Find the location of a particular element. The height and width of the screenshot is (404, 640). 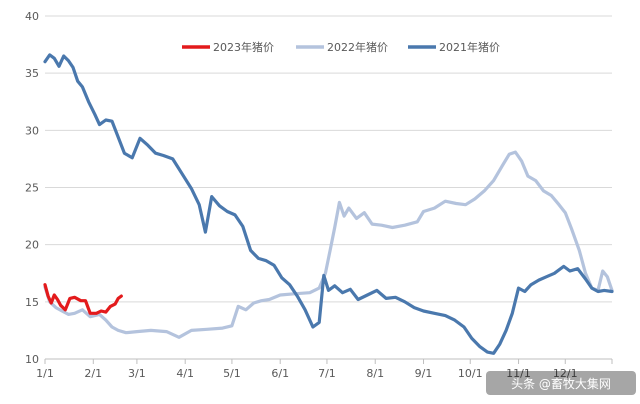

legend: 2023年猪价 2022年猪价 2021年猪价 is located at coordinates (341, 47).